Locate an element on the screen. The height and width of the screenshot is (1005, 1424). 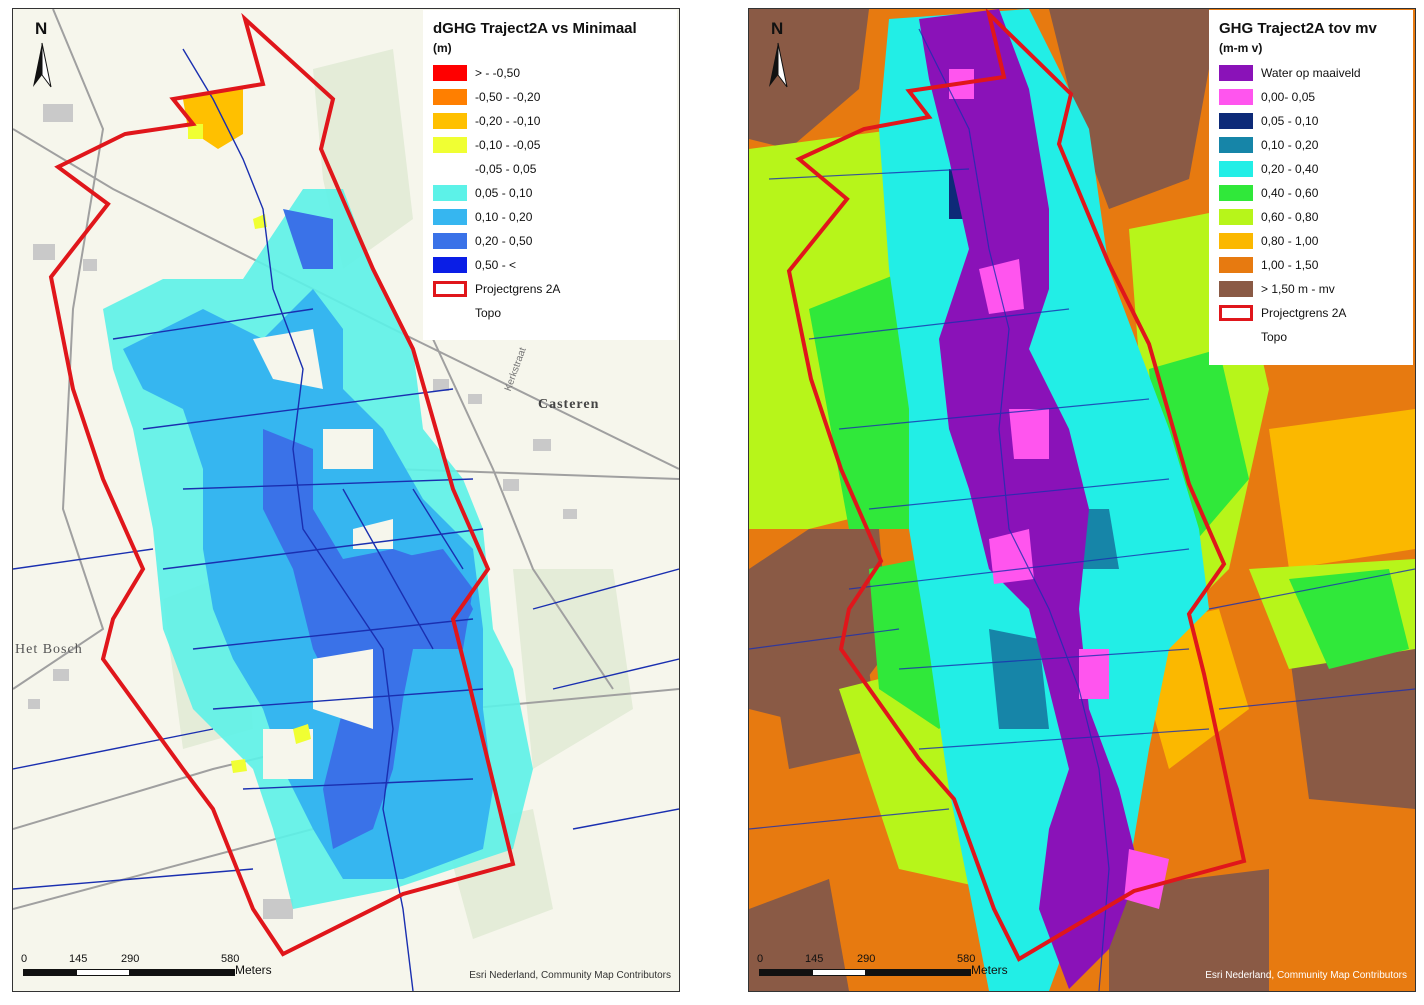
legend-row: 0,80 - 1,00 is located at coordinates (1311, 241).